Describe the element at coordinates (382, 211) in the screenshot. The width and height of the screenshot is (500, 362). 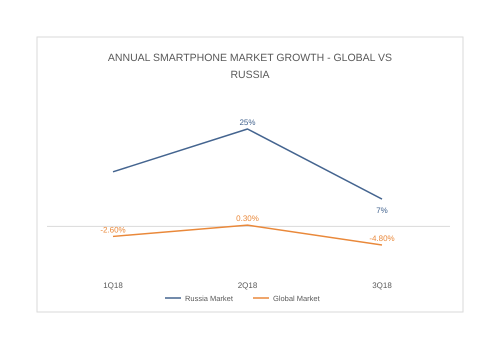
I see `data-label: 7%` at that location.